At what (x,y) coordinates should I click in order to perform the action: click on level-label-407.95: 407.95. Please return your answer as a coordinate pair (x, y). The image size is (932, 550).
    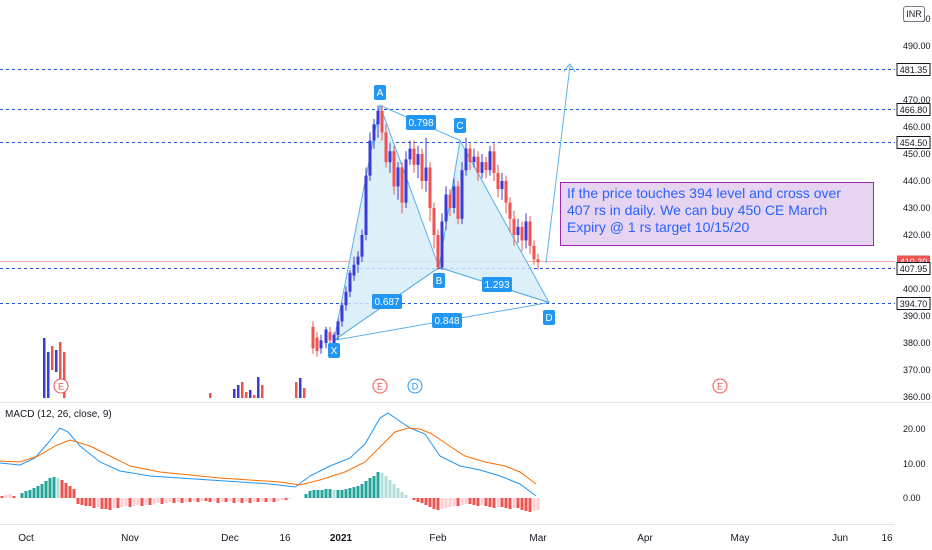
    Looking at the image, I should click on (913, 268).